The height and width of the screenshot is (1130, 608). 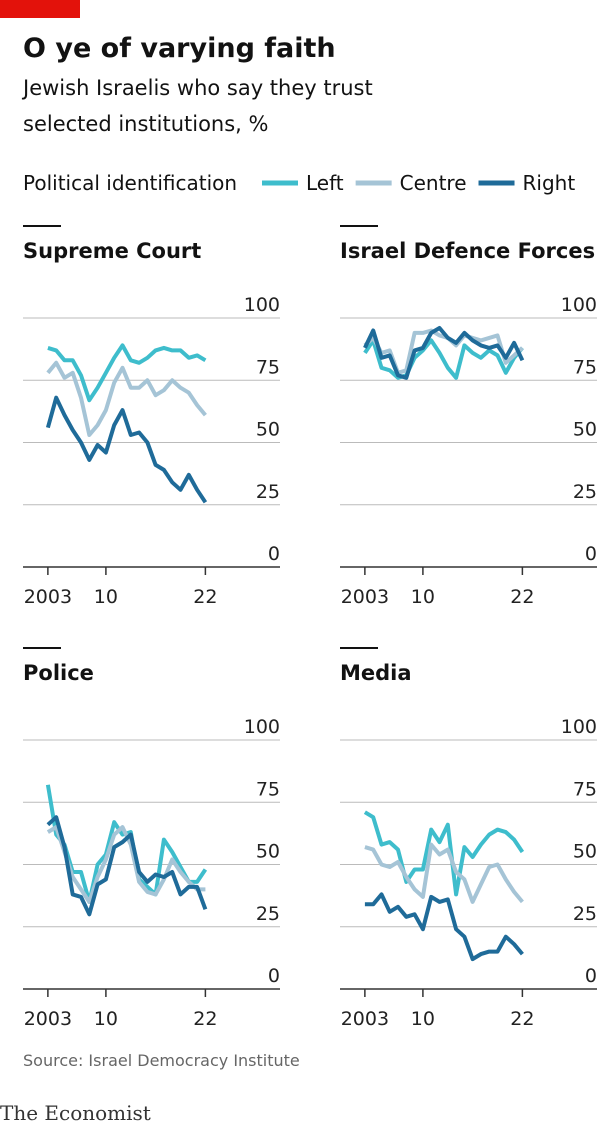 I want to click on brand: The Economist, so click(x=75, y=1113).